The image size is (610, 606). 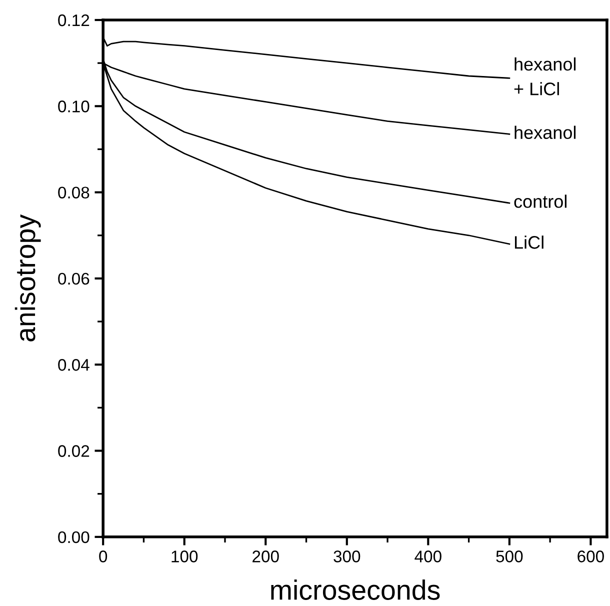 What do you see at coordinates (529, 242) in the screenshot?
I see `series-label: LiCl` at bounding box center [529, 242].